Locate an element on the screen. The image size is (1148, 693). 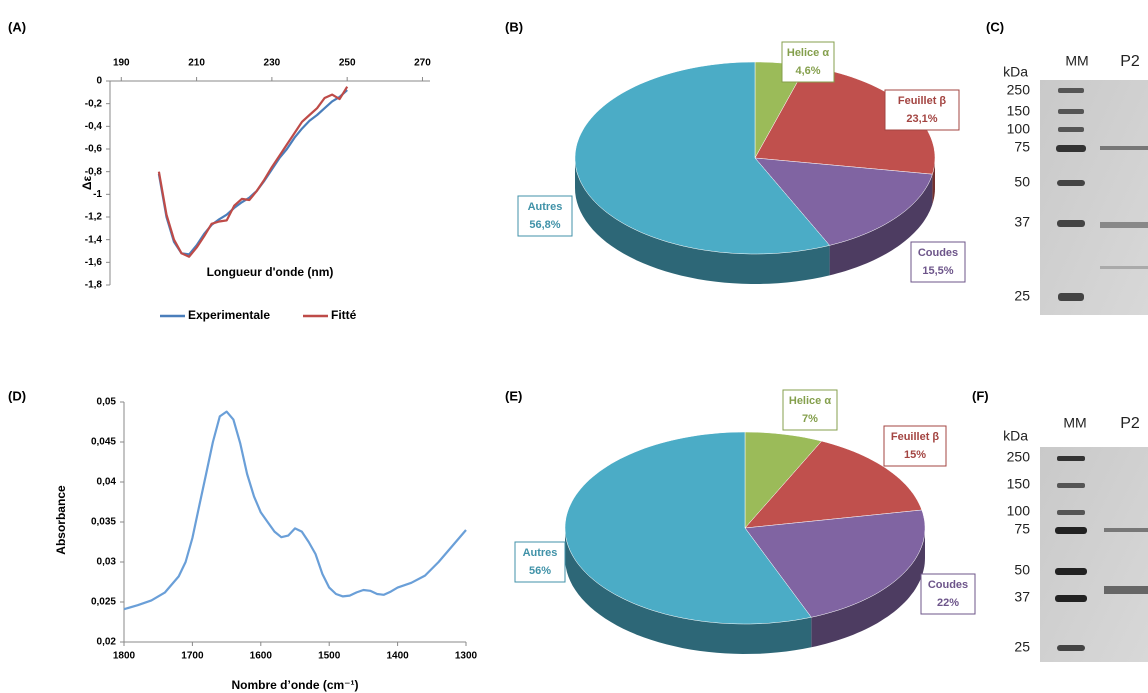
x-tick-label: 1400 is located at coordinates (397, 656).